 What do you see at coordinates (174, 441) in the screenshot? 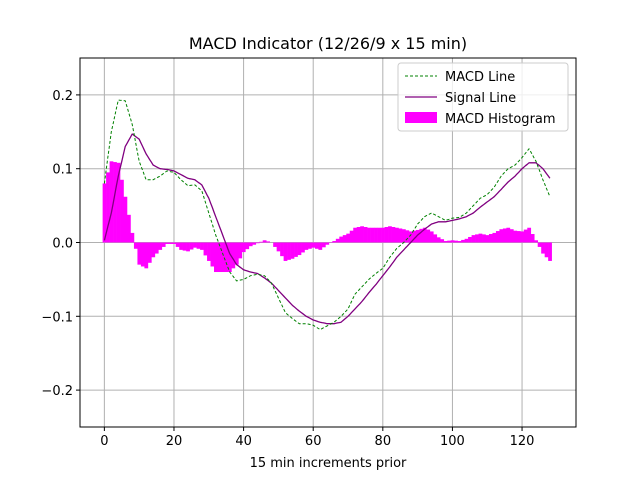
I see `x-tick-label: 20` at bounding box center [174, 441].